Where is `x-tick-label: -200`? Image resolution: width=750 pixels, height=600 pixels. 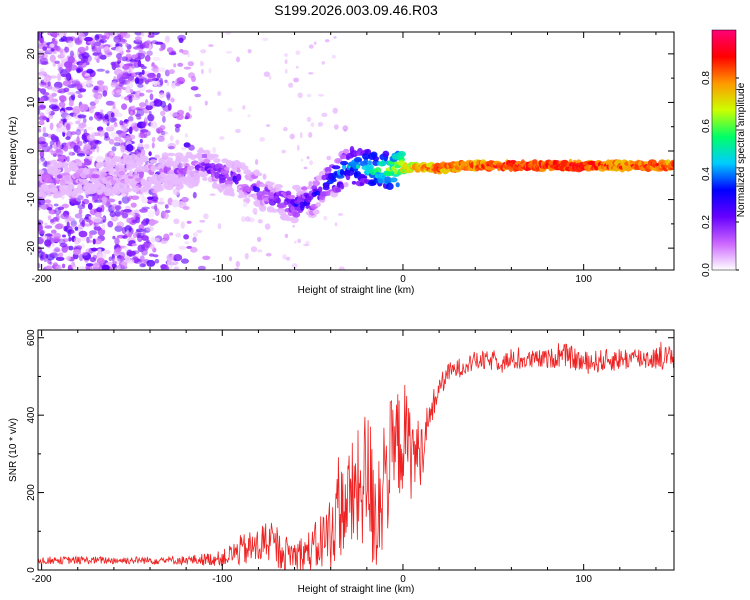 x-tick-label: -200 is located at coordinates (42, 579).